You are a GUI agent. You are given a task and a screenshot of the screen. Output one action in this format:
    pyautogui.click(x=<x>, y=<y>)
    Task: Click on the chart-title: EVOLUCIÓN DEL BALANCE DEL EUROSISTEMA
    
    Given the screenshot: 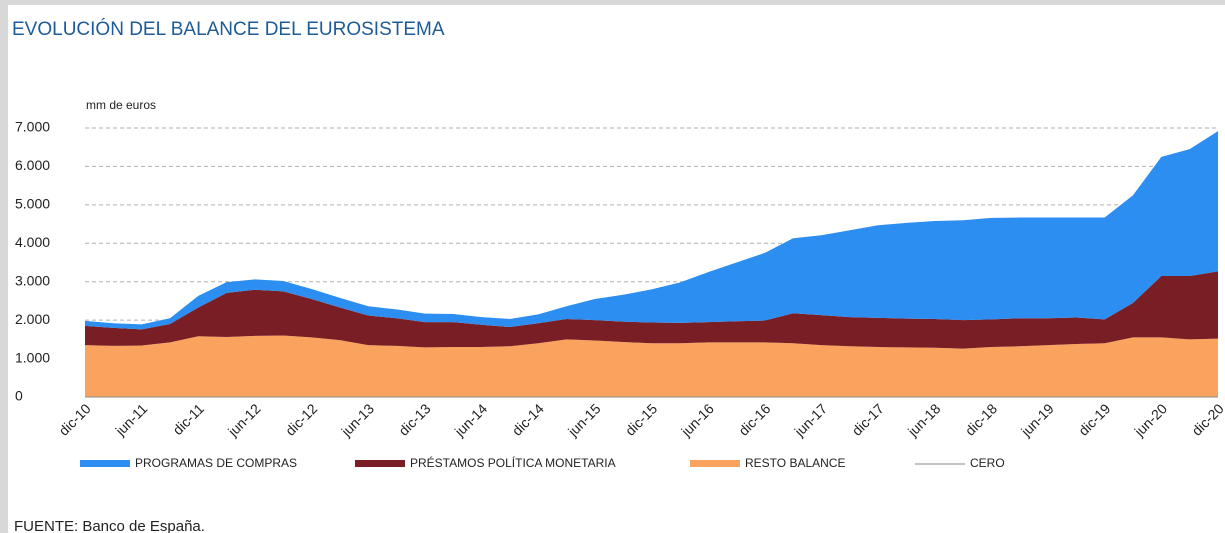 What is the action you would take?
    pyautogui.click(x=228, y=29)
    